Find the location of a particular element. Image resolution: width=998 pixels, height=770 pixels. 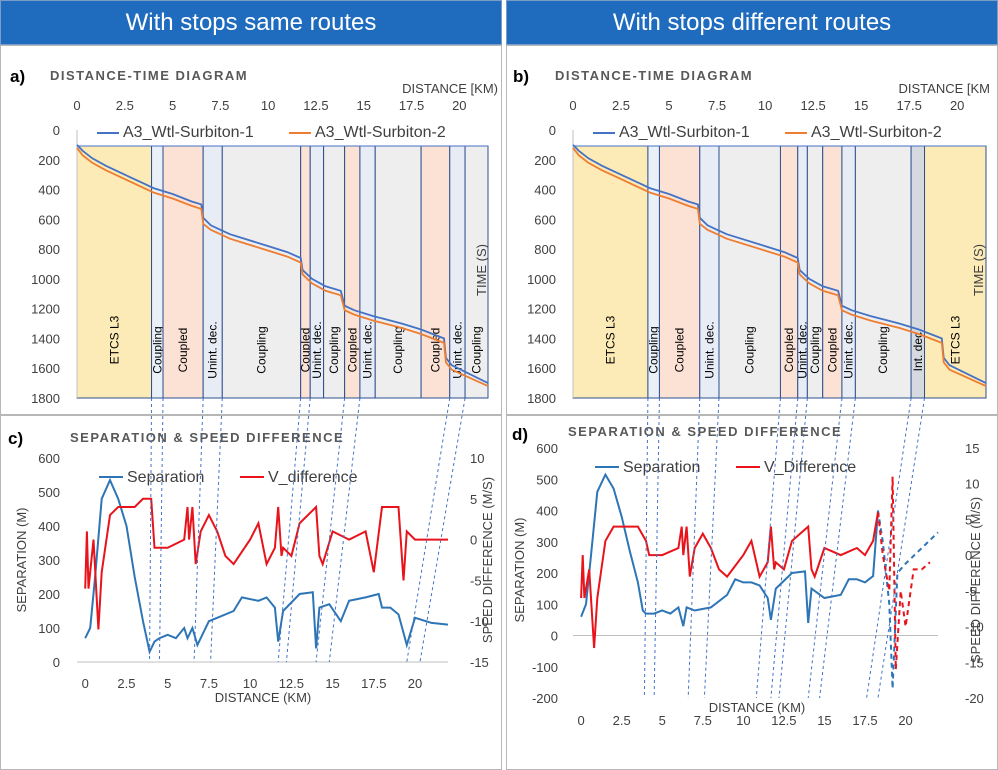

x-axis-label-d: DISTANCE (KM) is located at coordinates (757, 707).